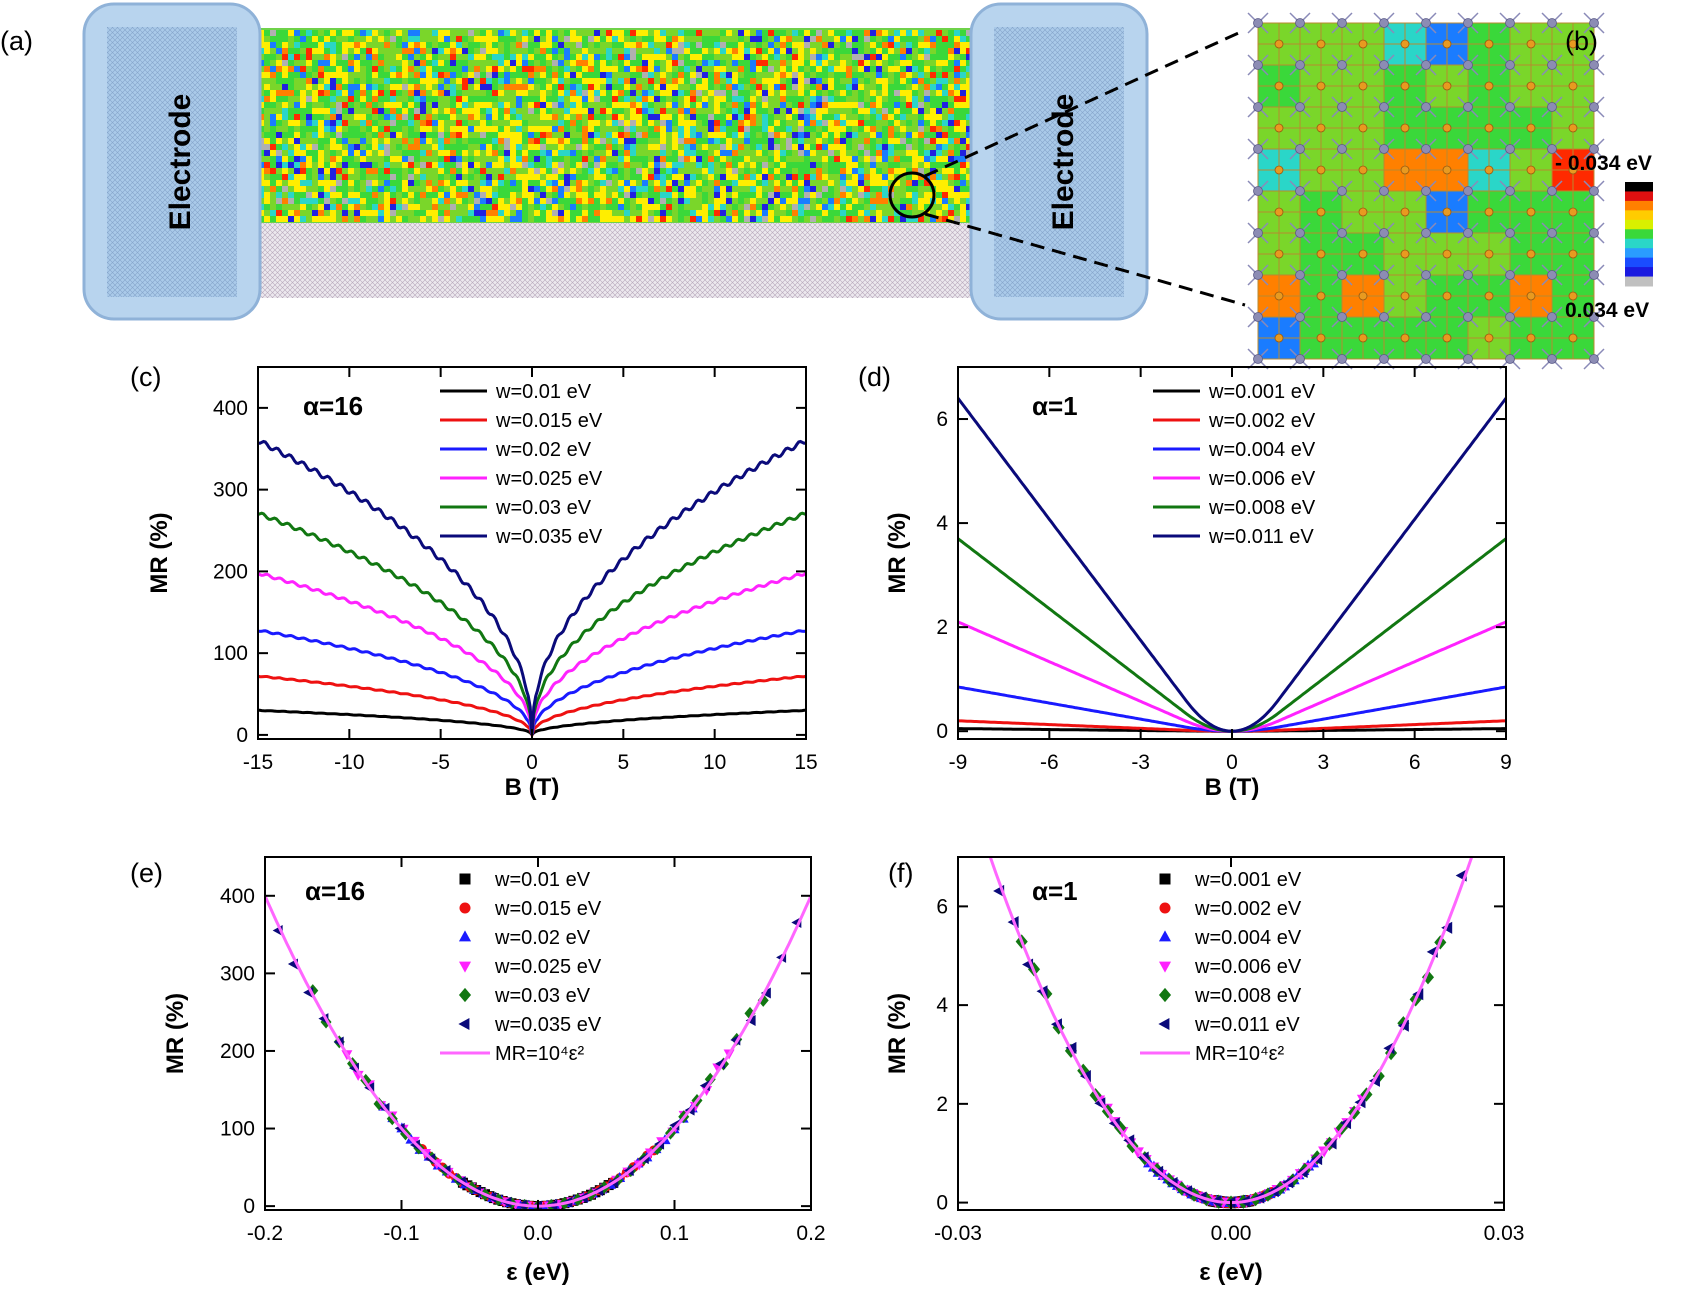 The width and height of the screenshot is (1704, 1296). I want to click on lattice-atom-site, so click(1342, 233).